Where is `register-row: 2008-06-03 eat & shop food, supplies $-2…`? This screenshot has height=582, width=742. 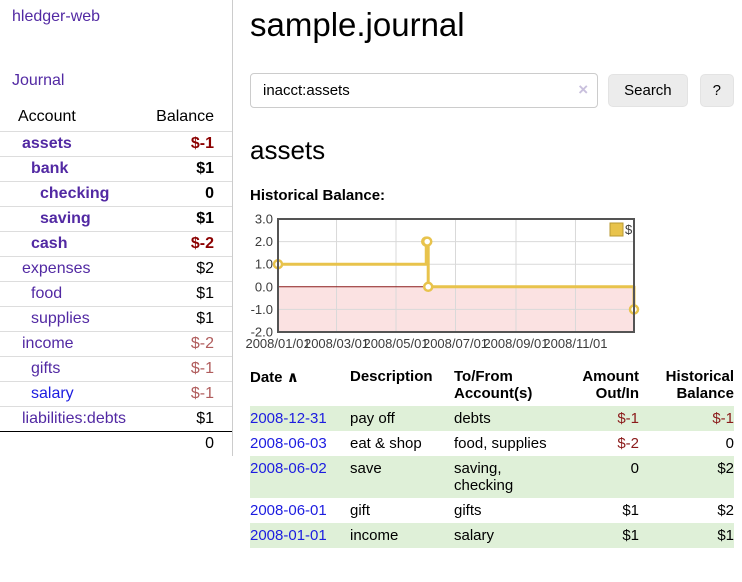
register-row: 2008-06-03 eat & shop food, supplies $-2… is located at coordinates (492, 443).